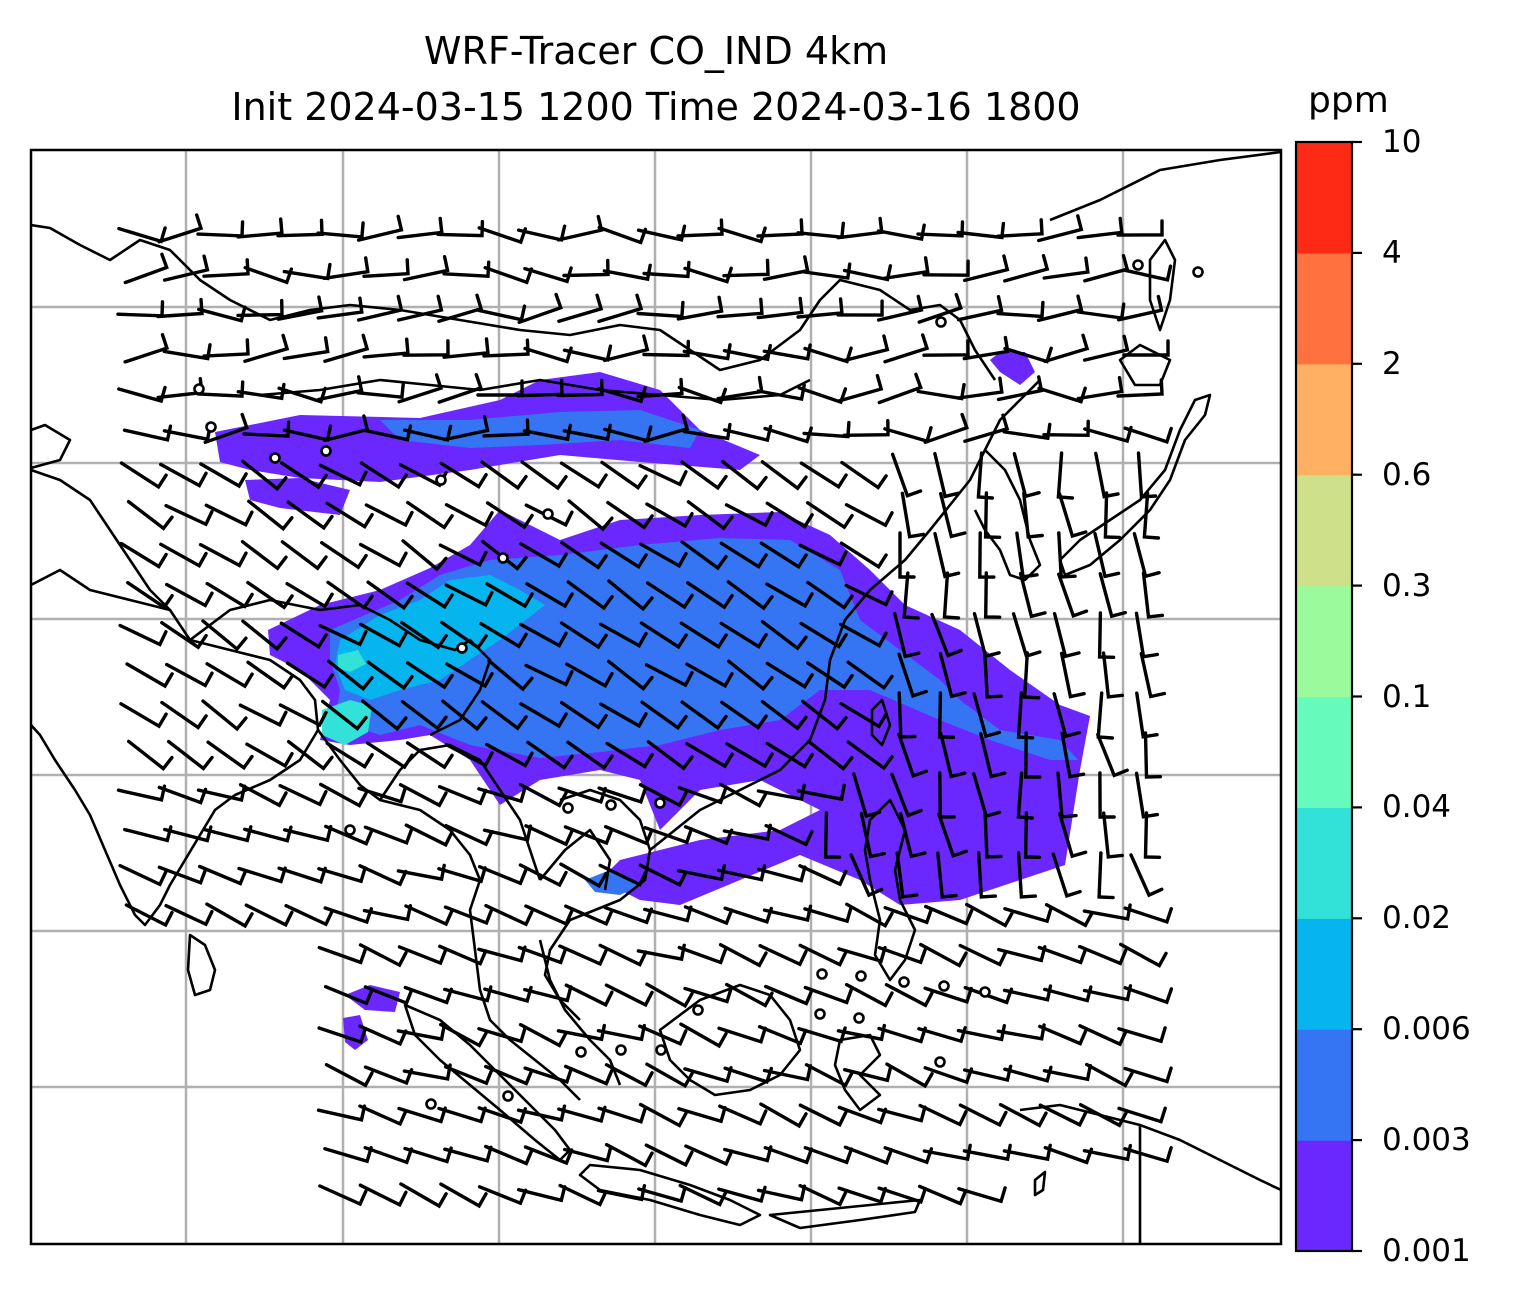 This screenshot has height=1306, width=1528. I want to click on colorbar-tick-label: 0.02, so click(1417, 918).